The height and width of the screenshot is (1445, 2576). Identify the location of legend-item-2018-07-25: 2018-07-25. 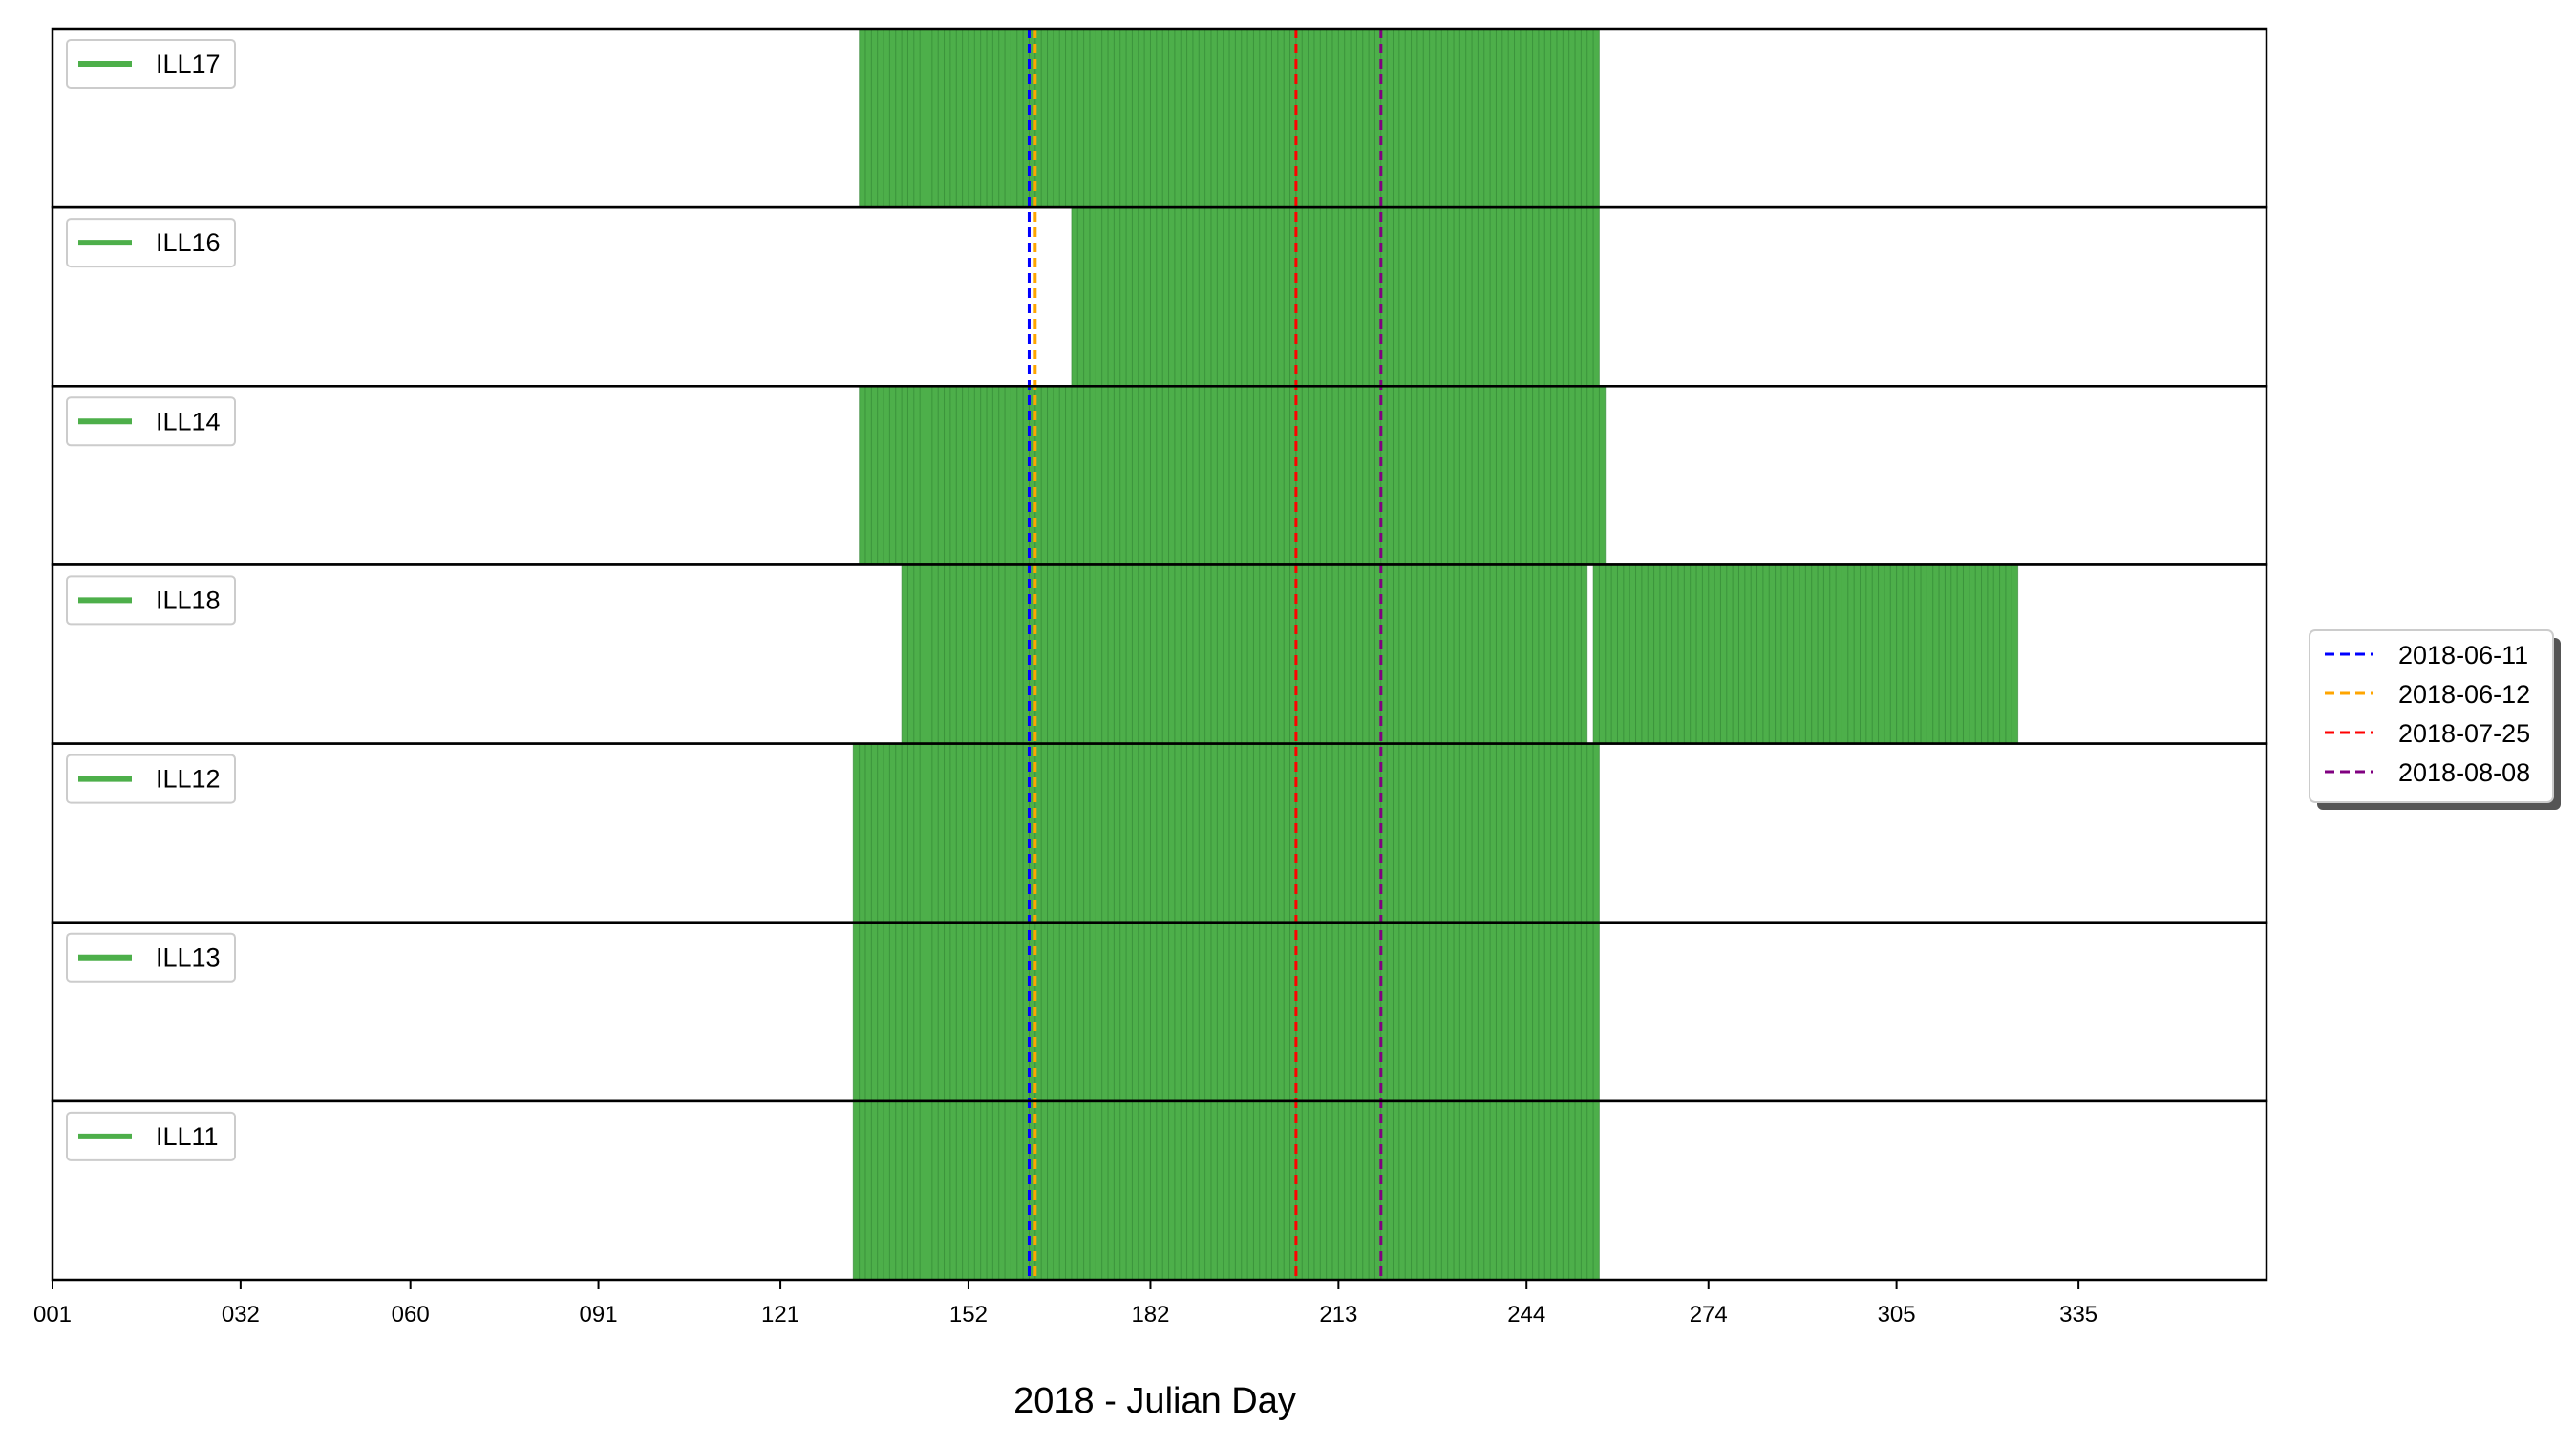
(2427, 733).